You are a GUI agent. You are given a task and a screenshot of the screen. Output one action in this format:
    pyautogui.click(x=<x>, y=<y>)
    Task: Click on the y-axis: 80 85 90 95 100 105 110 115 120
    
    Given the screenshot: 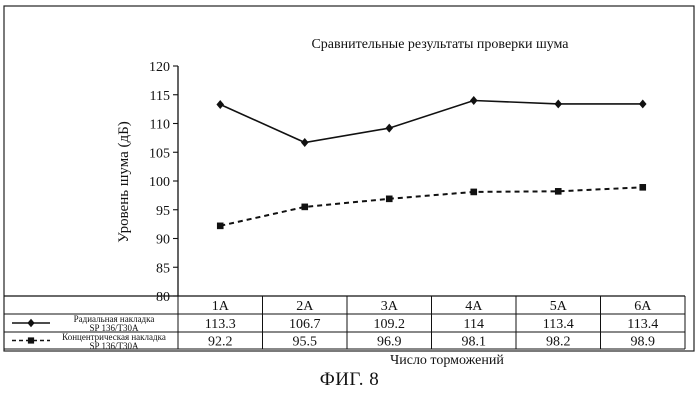 What is the action you would take?
    pyautogui.click(x=164, y=182)
    